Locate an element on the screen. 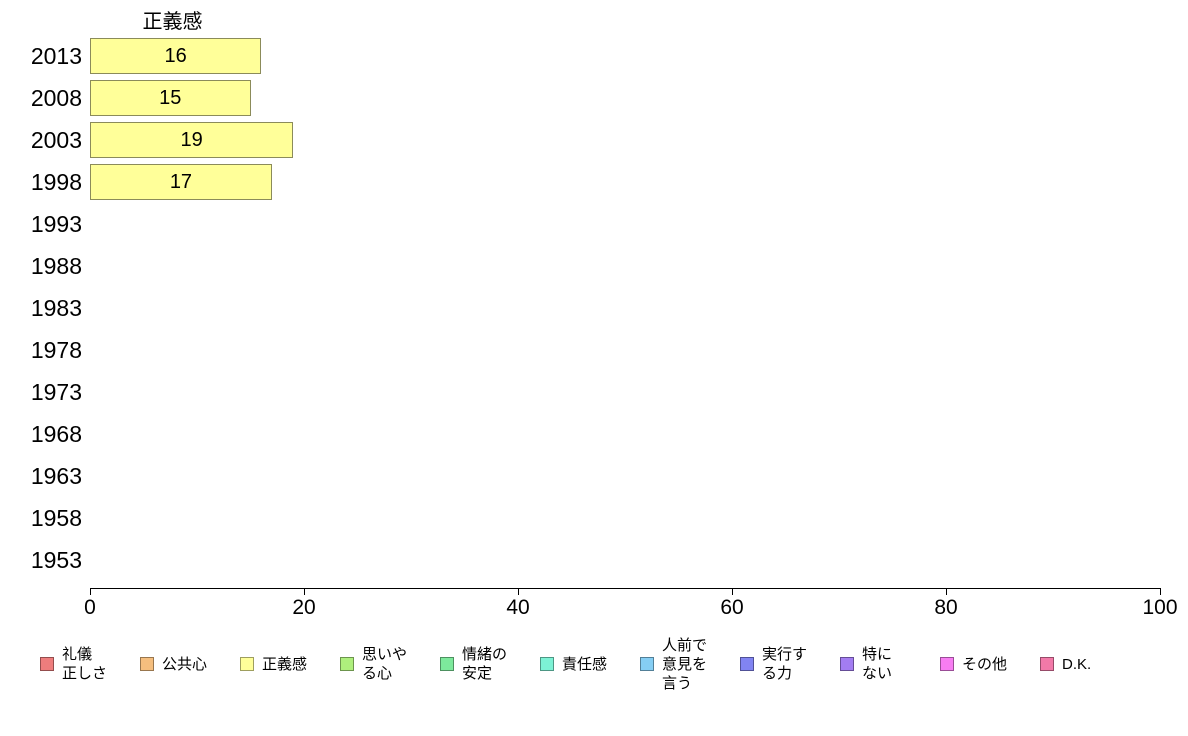  legend-item: 礼儀 正しさ is located at coordinates (90, 664).